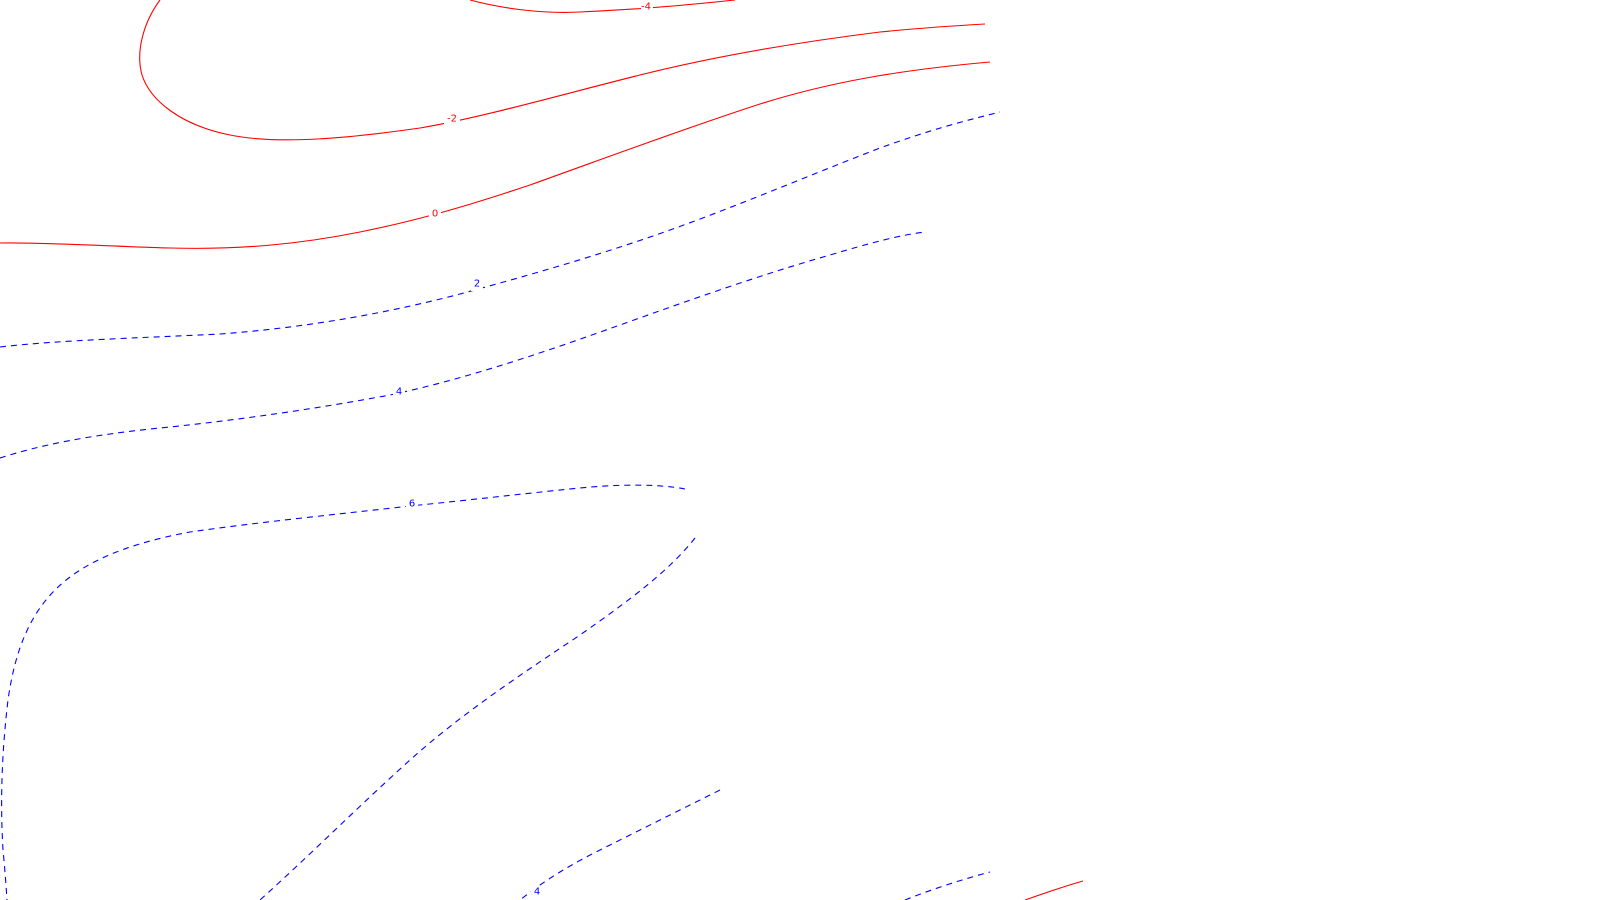 Image resolution: width=1600 pixels, height=900 pixels. I want to click on contour-label-neg4: -4, so click(646, 7).